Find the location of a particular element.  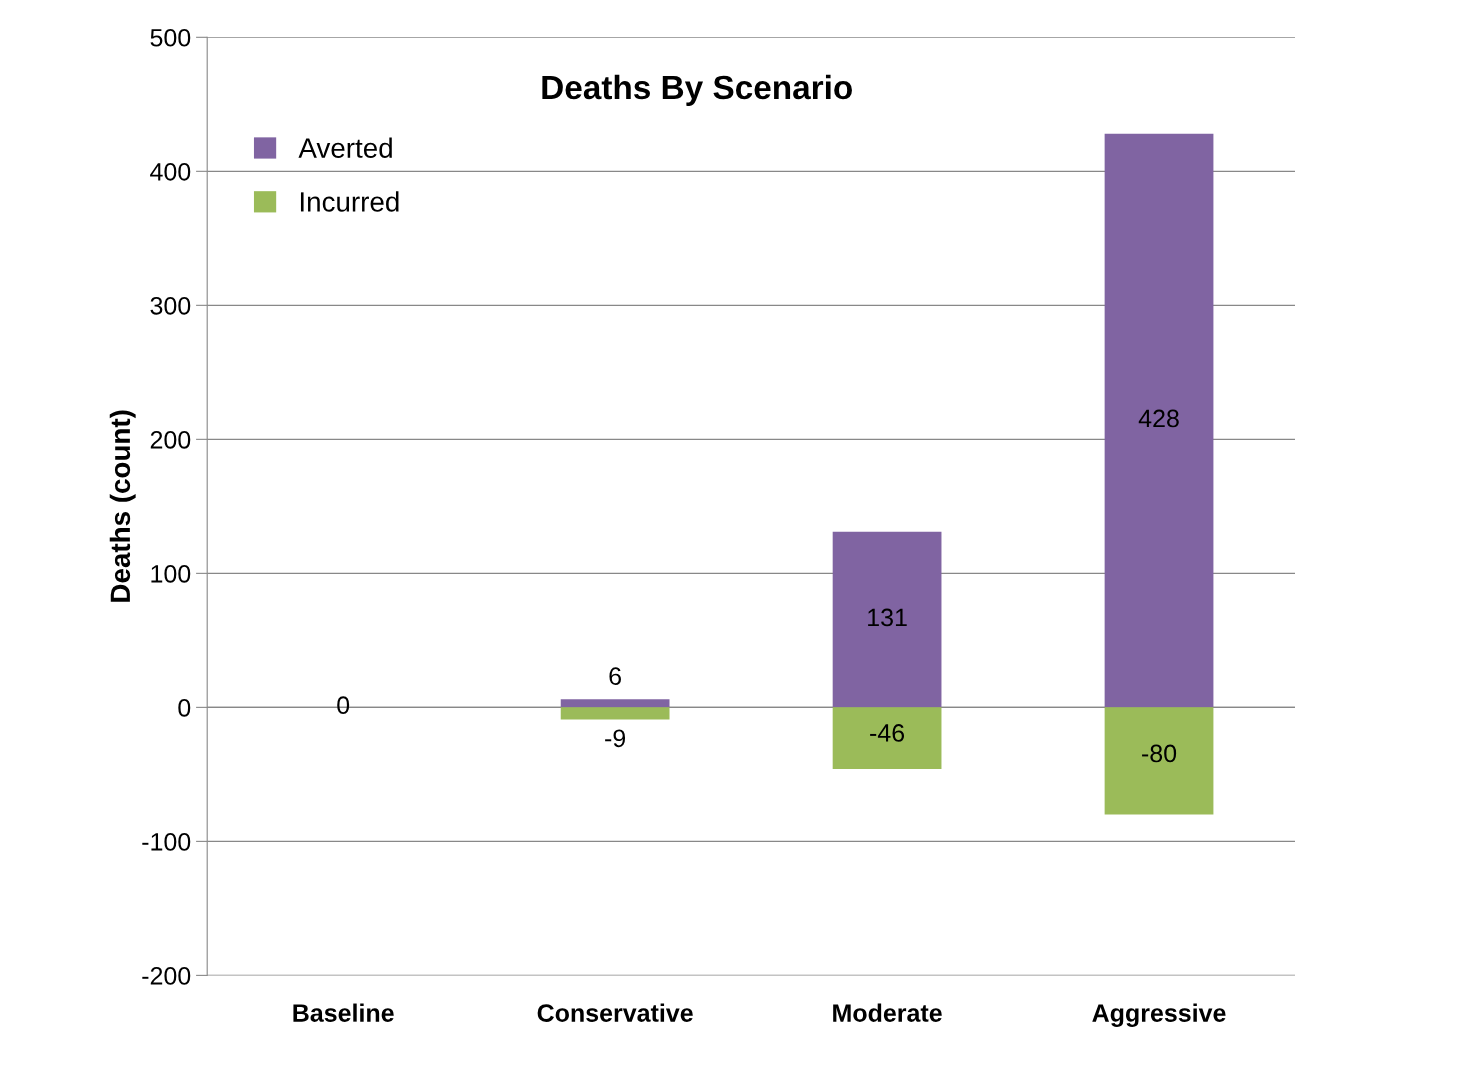

y-tick-label: 0 is located at coordinates (184, 707).